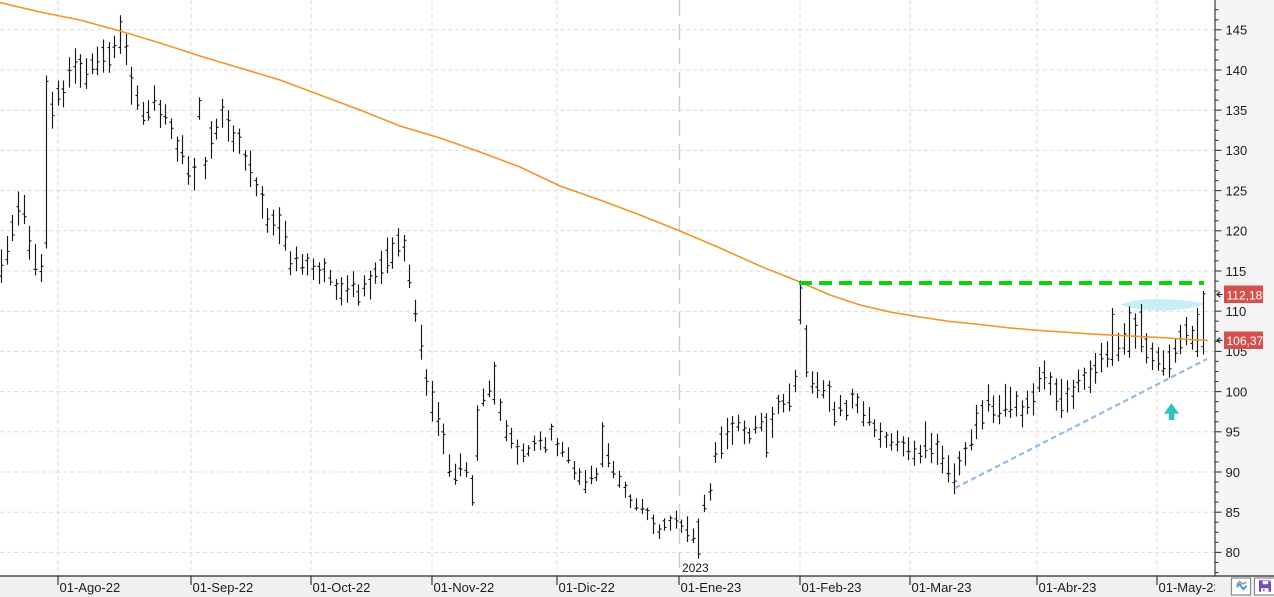 The height and width of the screenshot is (597, 1274). I want to click on svg-text: 125, so click(1237, 190).